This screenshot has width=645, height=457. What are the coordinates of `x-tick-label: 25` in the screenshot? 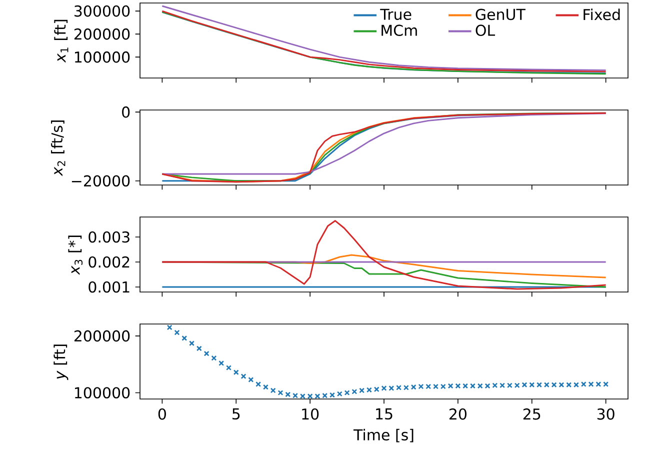 It's located at (531, 414).